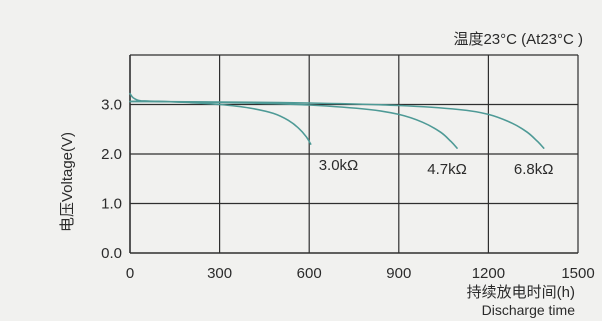 This screenshot has width=602, height=321. What do you see at coordinates (130, 273) in the screenshot?
I see `x-tick-label-0: 0` at bounding box center [130, 273].